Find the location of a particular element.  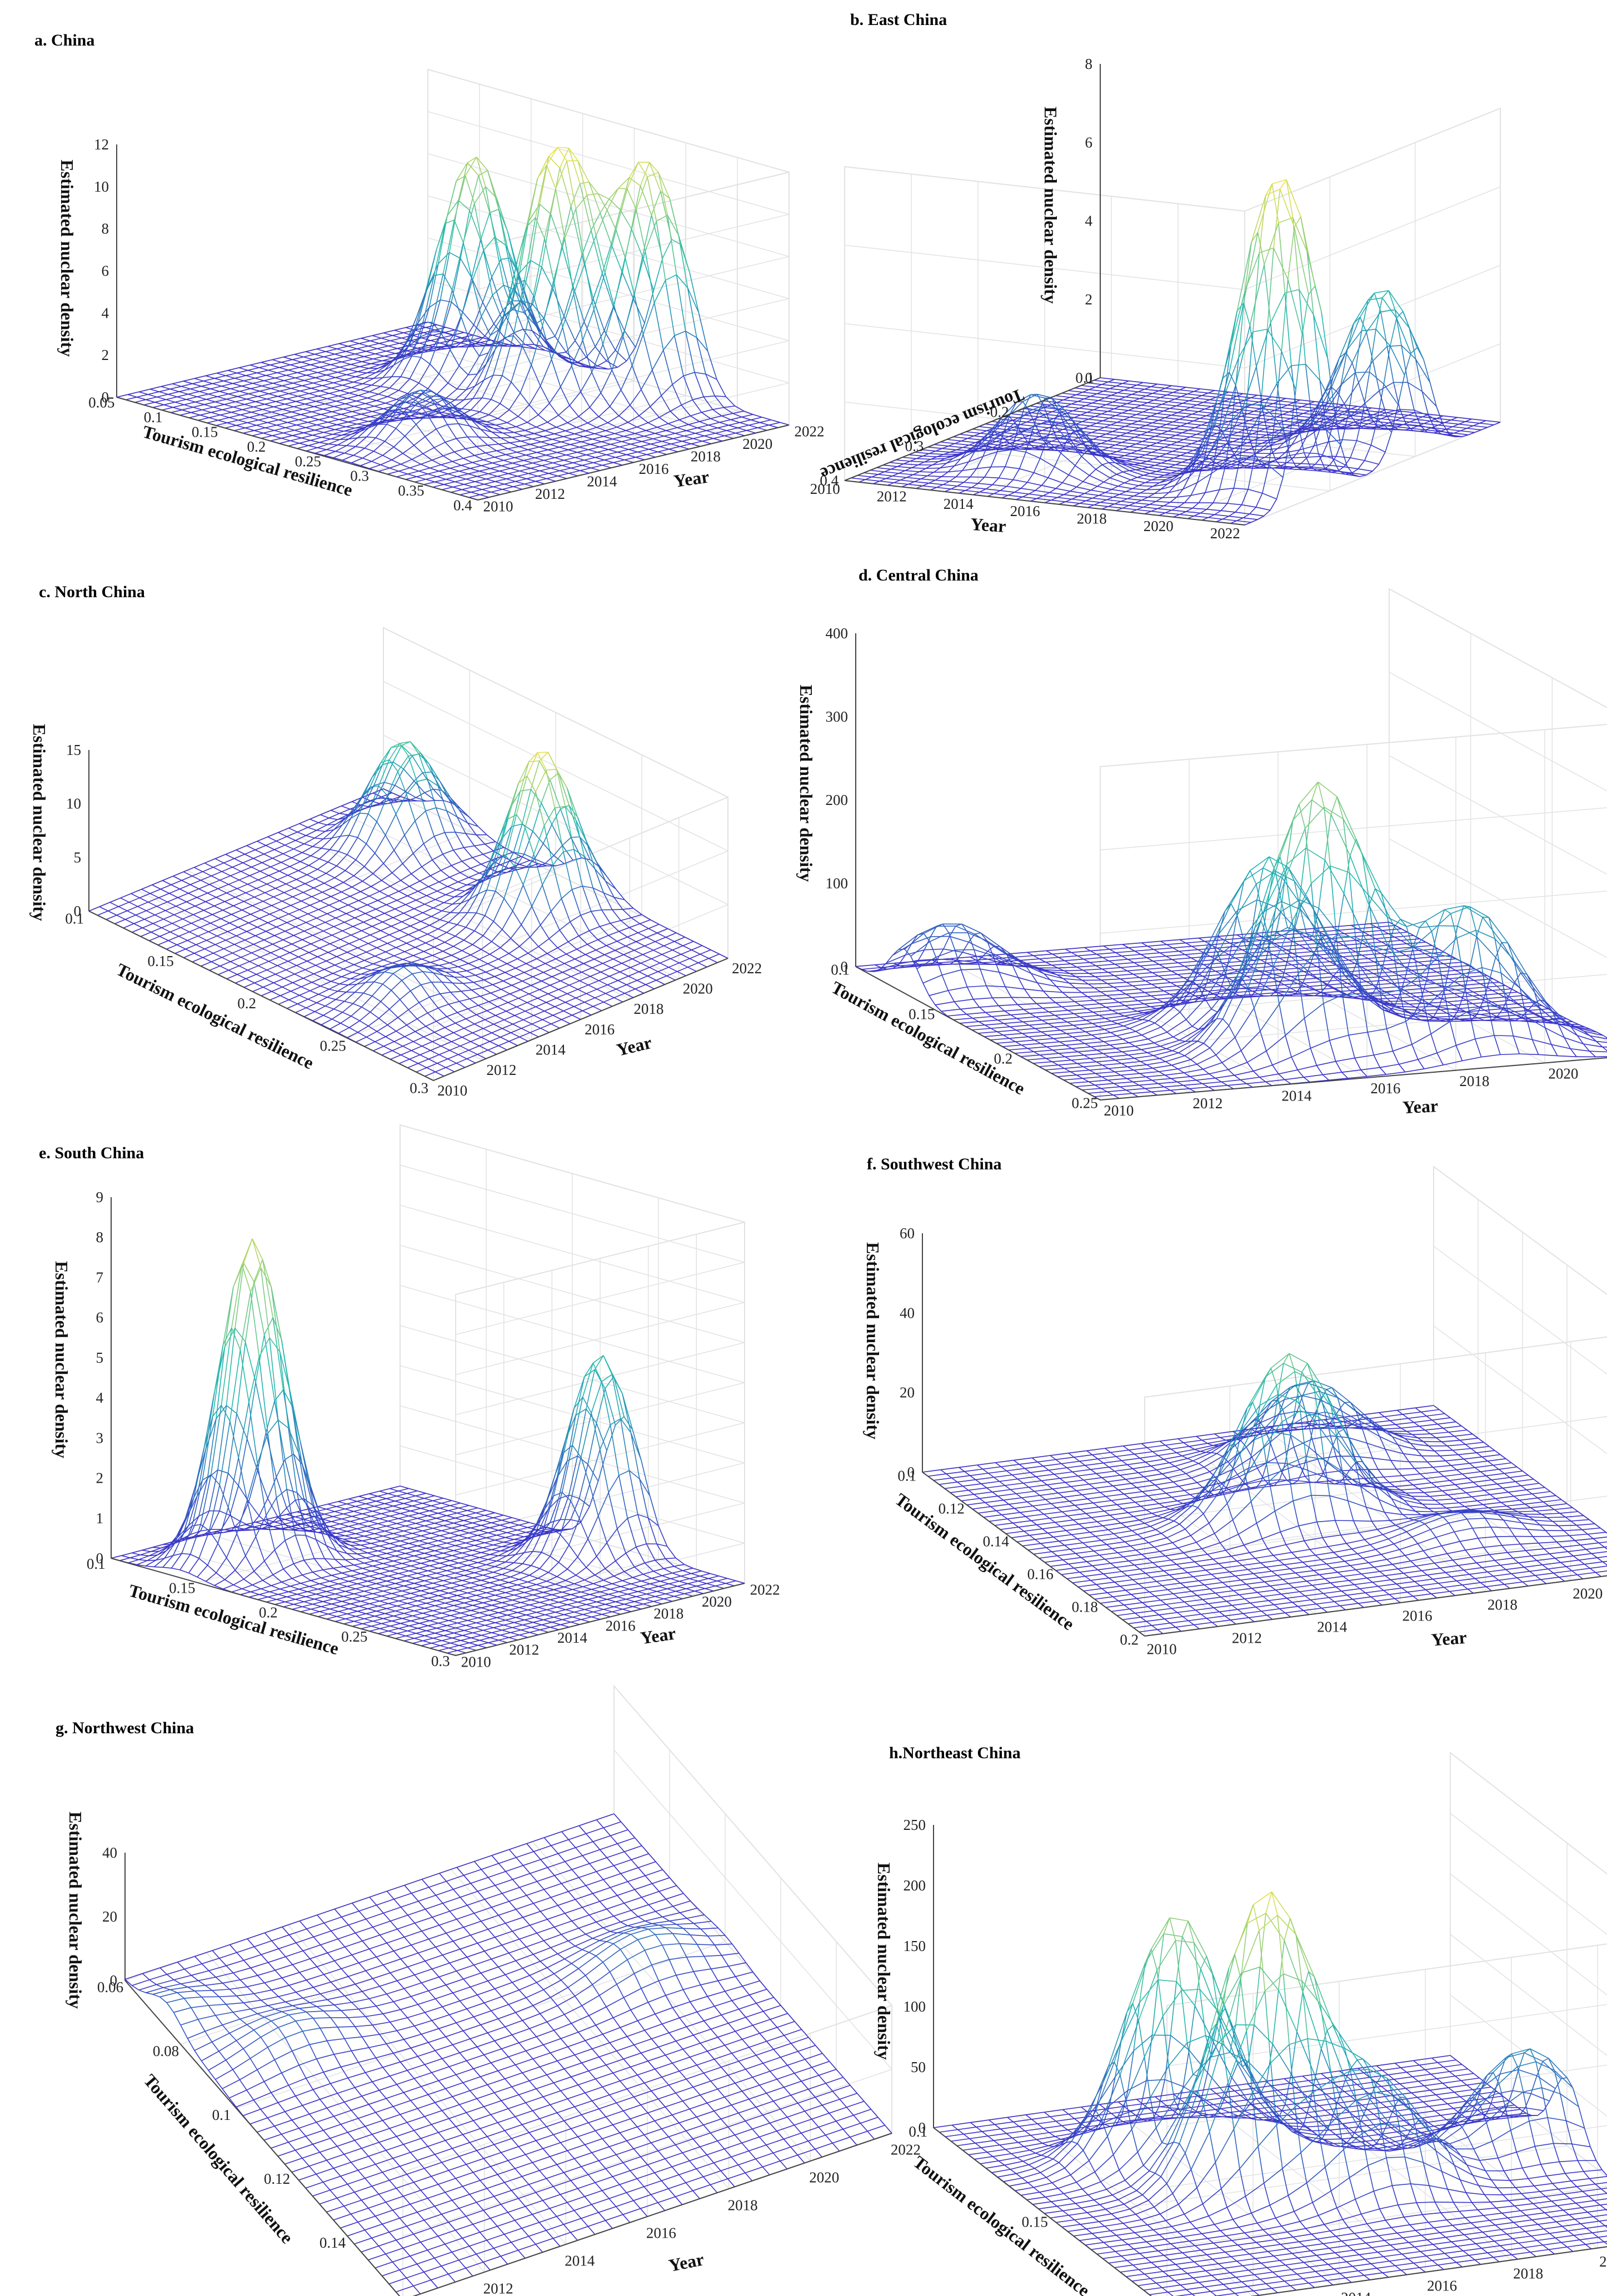

y-tick-label: 2020 is located at coordinates (757, 444).